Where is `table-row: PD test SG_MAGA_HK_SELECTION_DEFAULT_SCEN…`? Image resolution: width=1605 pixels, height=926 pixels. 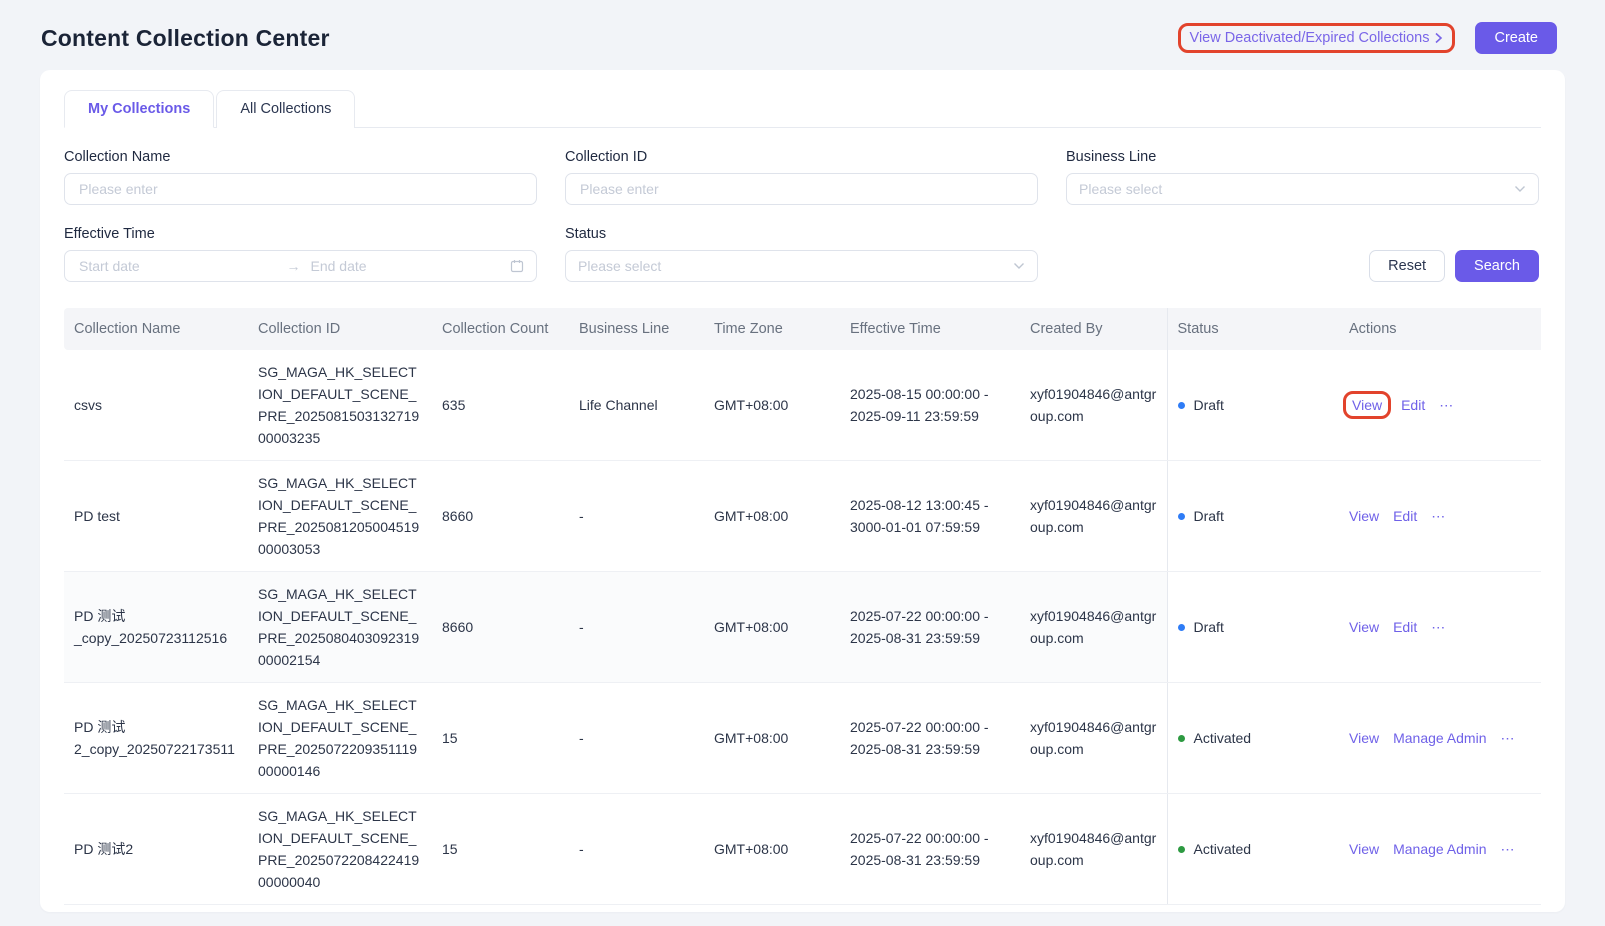 table-row: PD test SG_MAGA_HK_SELECTION_DEFAULT_SCEN… is located at coordinates (802, 516).